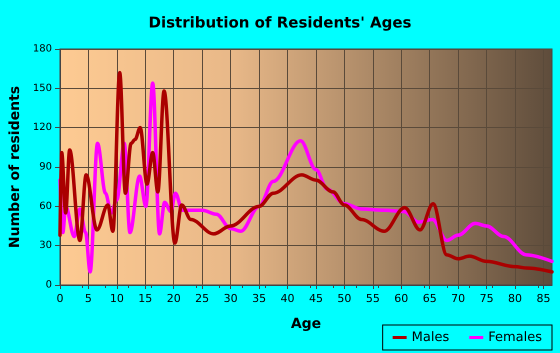 The width and height of the screenshot is (560, 353). I want to click on x-tick-label: 20, so click(173, 298).